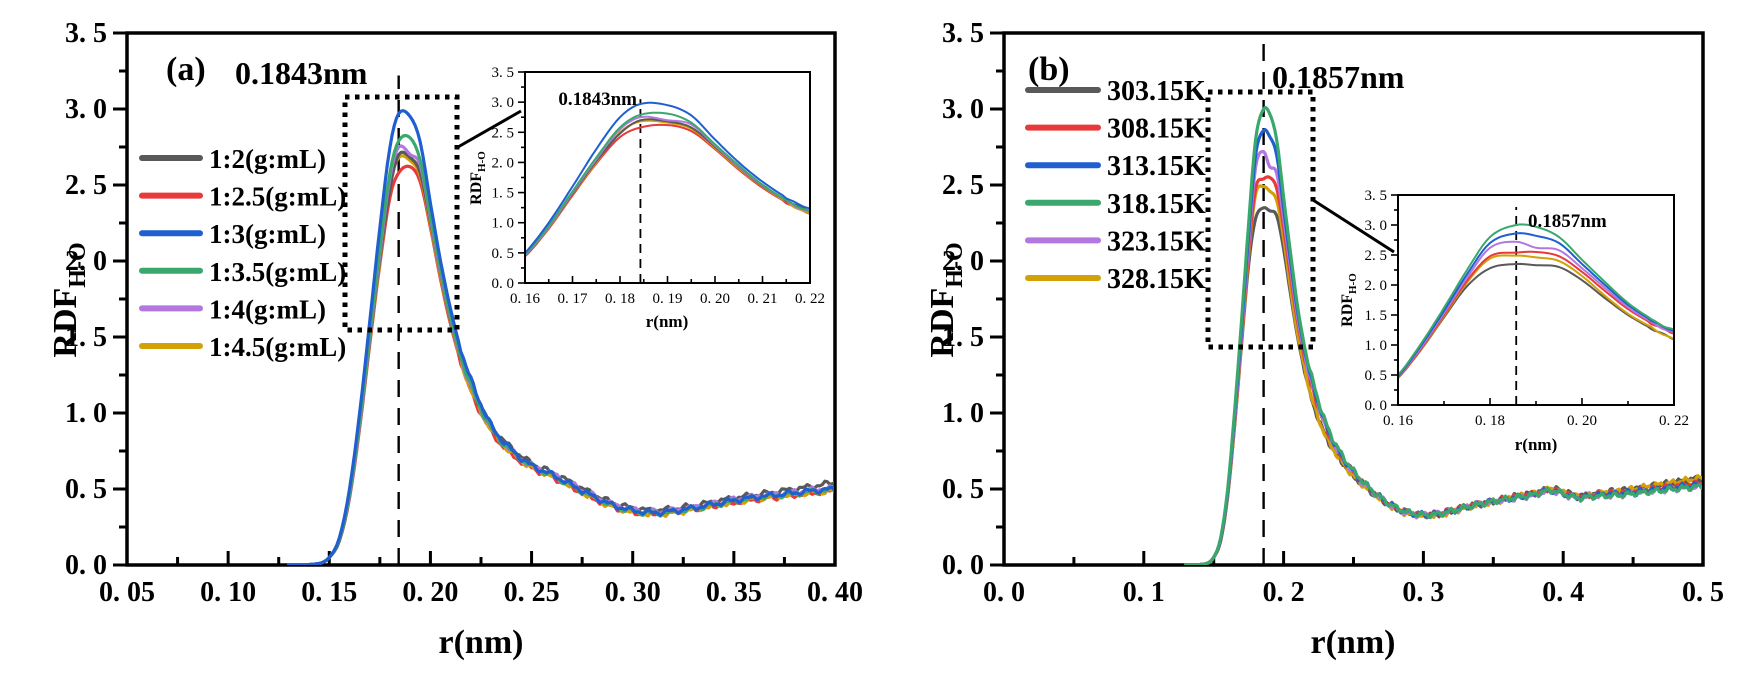  I want to click on panel-a-inset-x-tick-label: 0. 21, so click(763, 299).